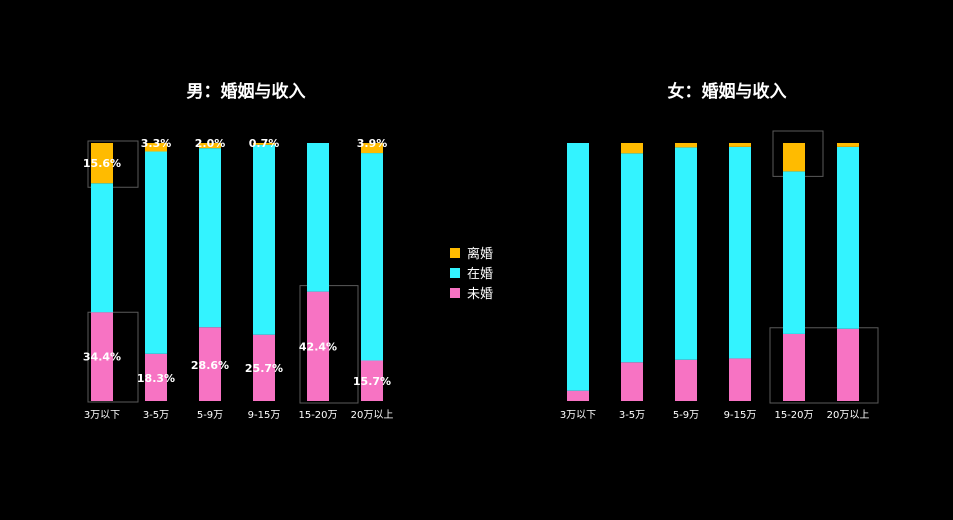 Image resolution: width=953 pixels, height=520 pixels. I want to click on legend-label-married: 在婚, so click(480, 274).